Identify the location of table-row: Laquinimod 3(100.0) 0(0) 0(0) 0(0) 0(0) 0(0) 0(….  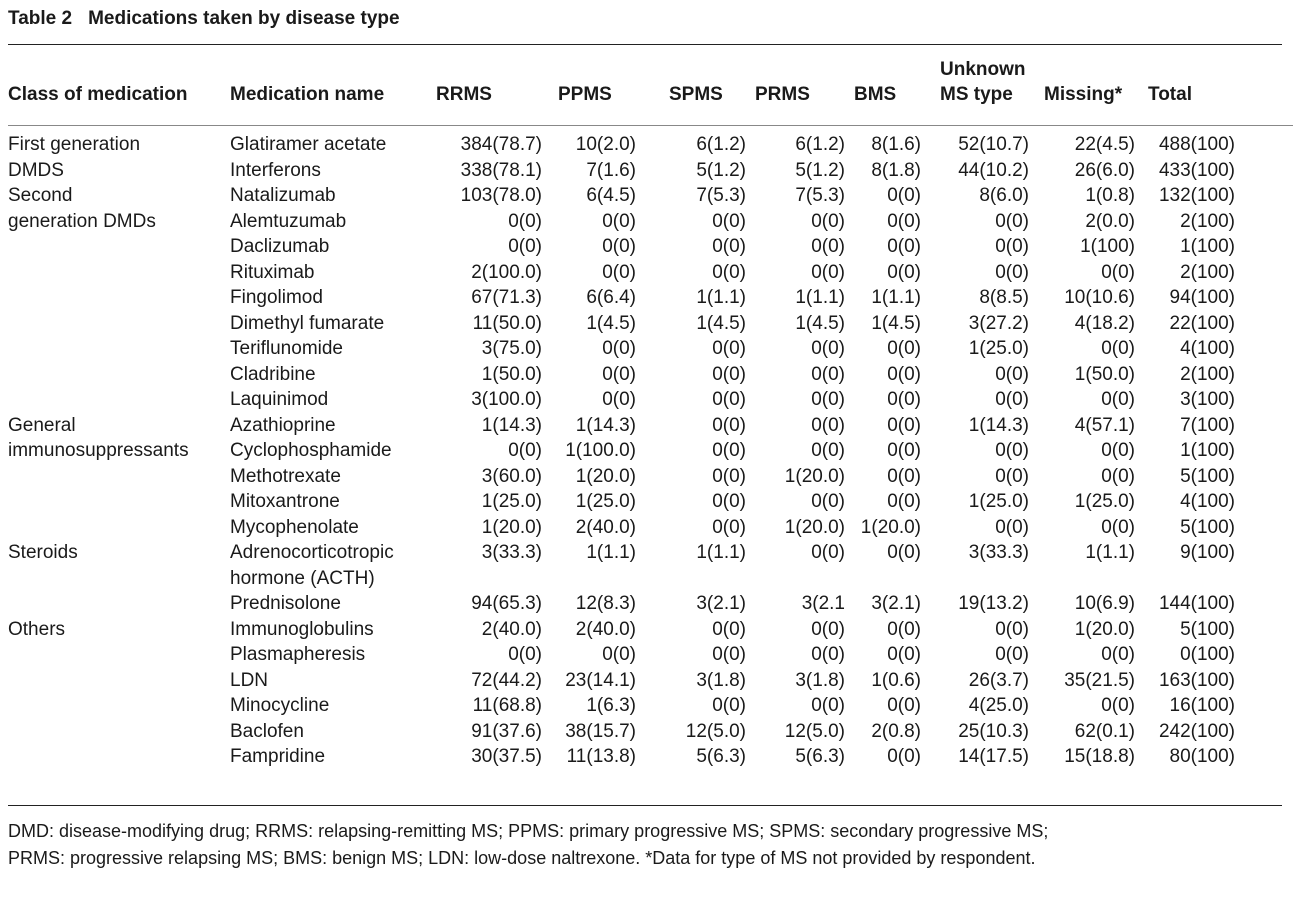
(621, 400).